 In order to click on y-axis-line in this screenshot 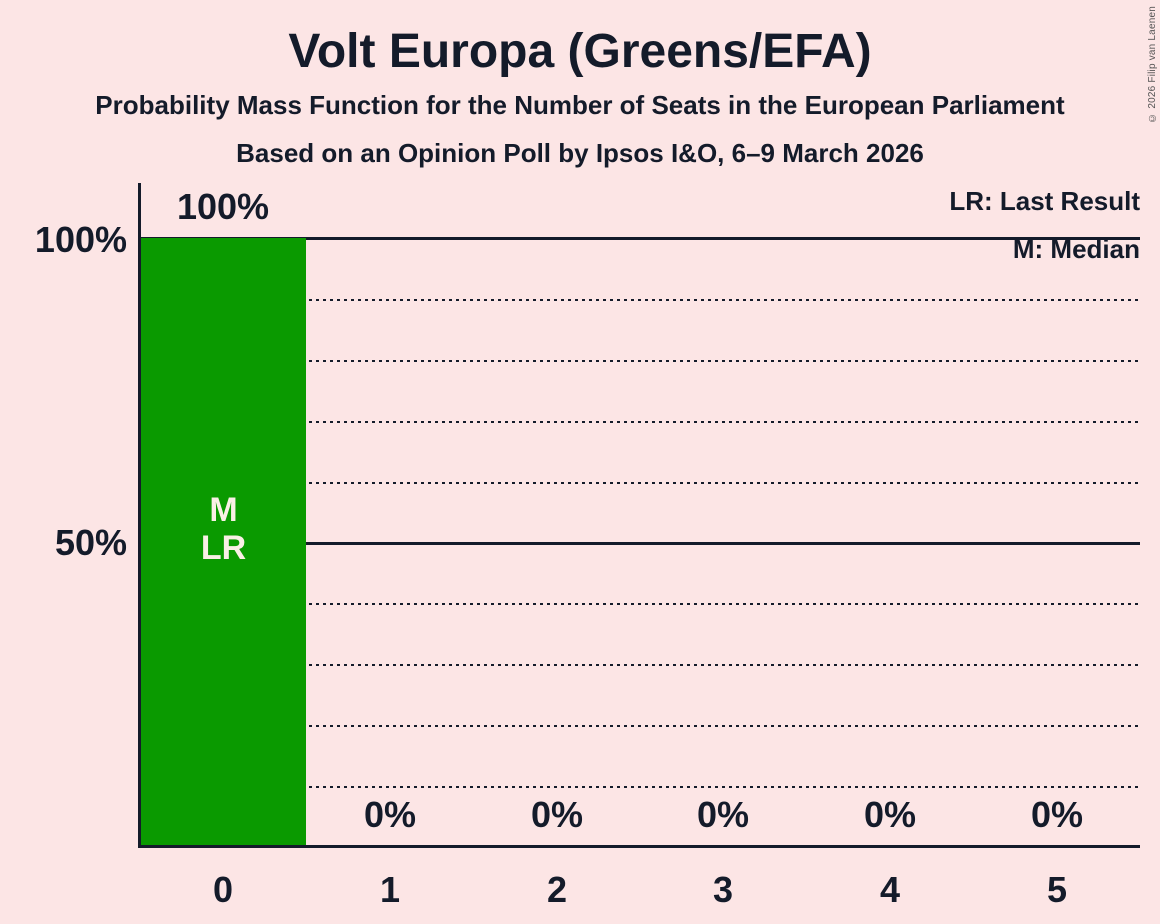, I will do `click(139, 515)`.